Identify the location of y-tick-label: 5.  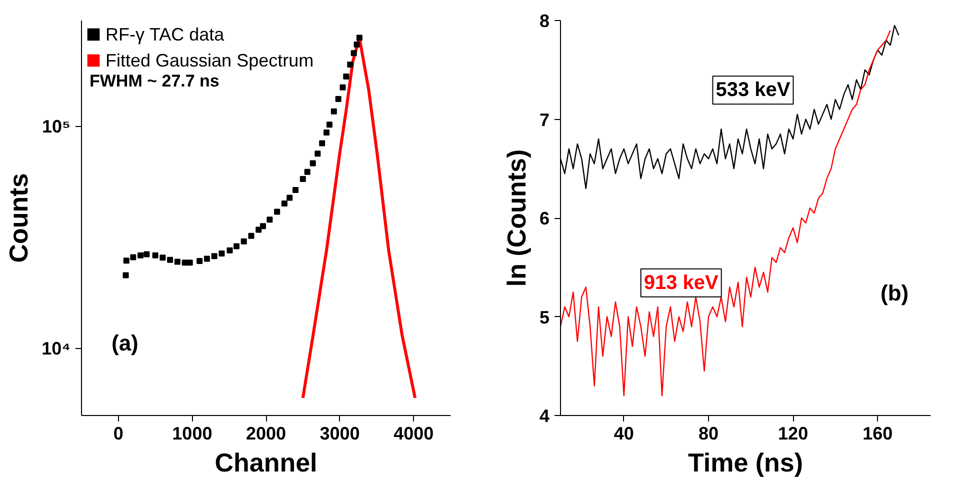
(544, 317).